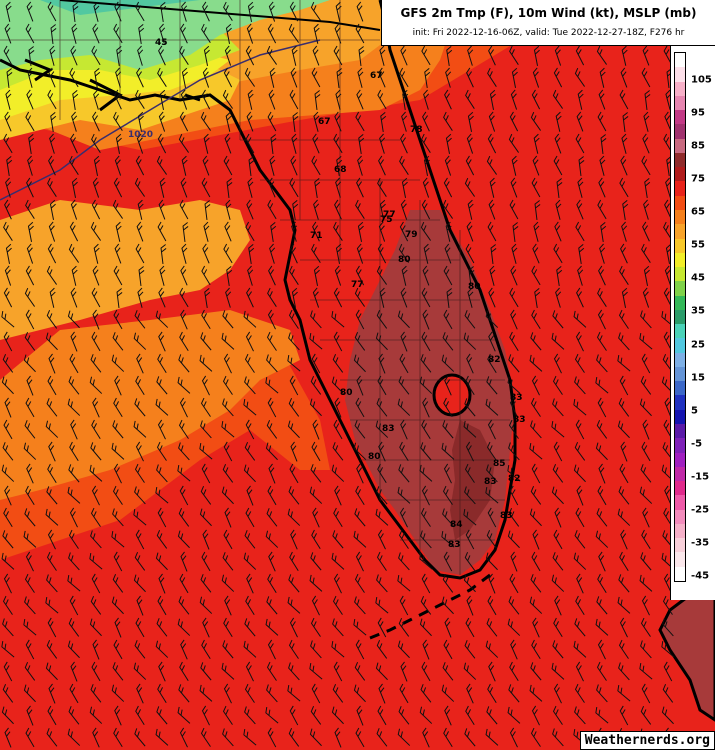  Describe the element at coordinates (386, 220) in the screenshot. I see `temperature-label: 75` at that location.